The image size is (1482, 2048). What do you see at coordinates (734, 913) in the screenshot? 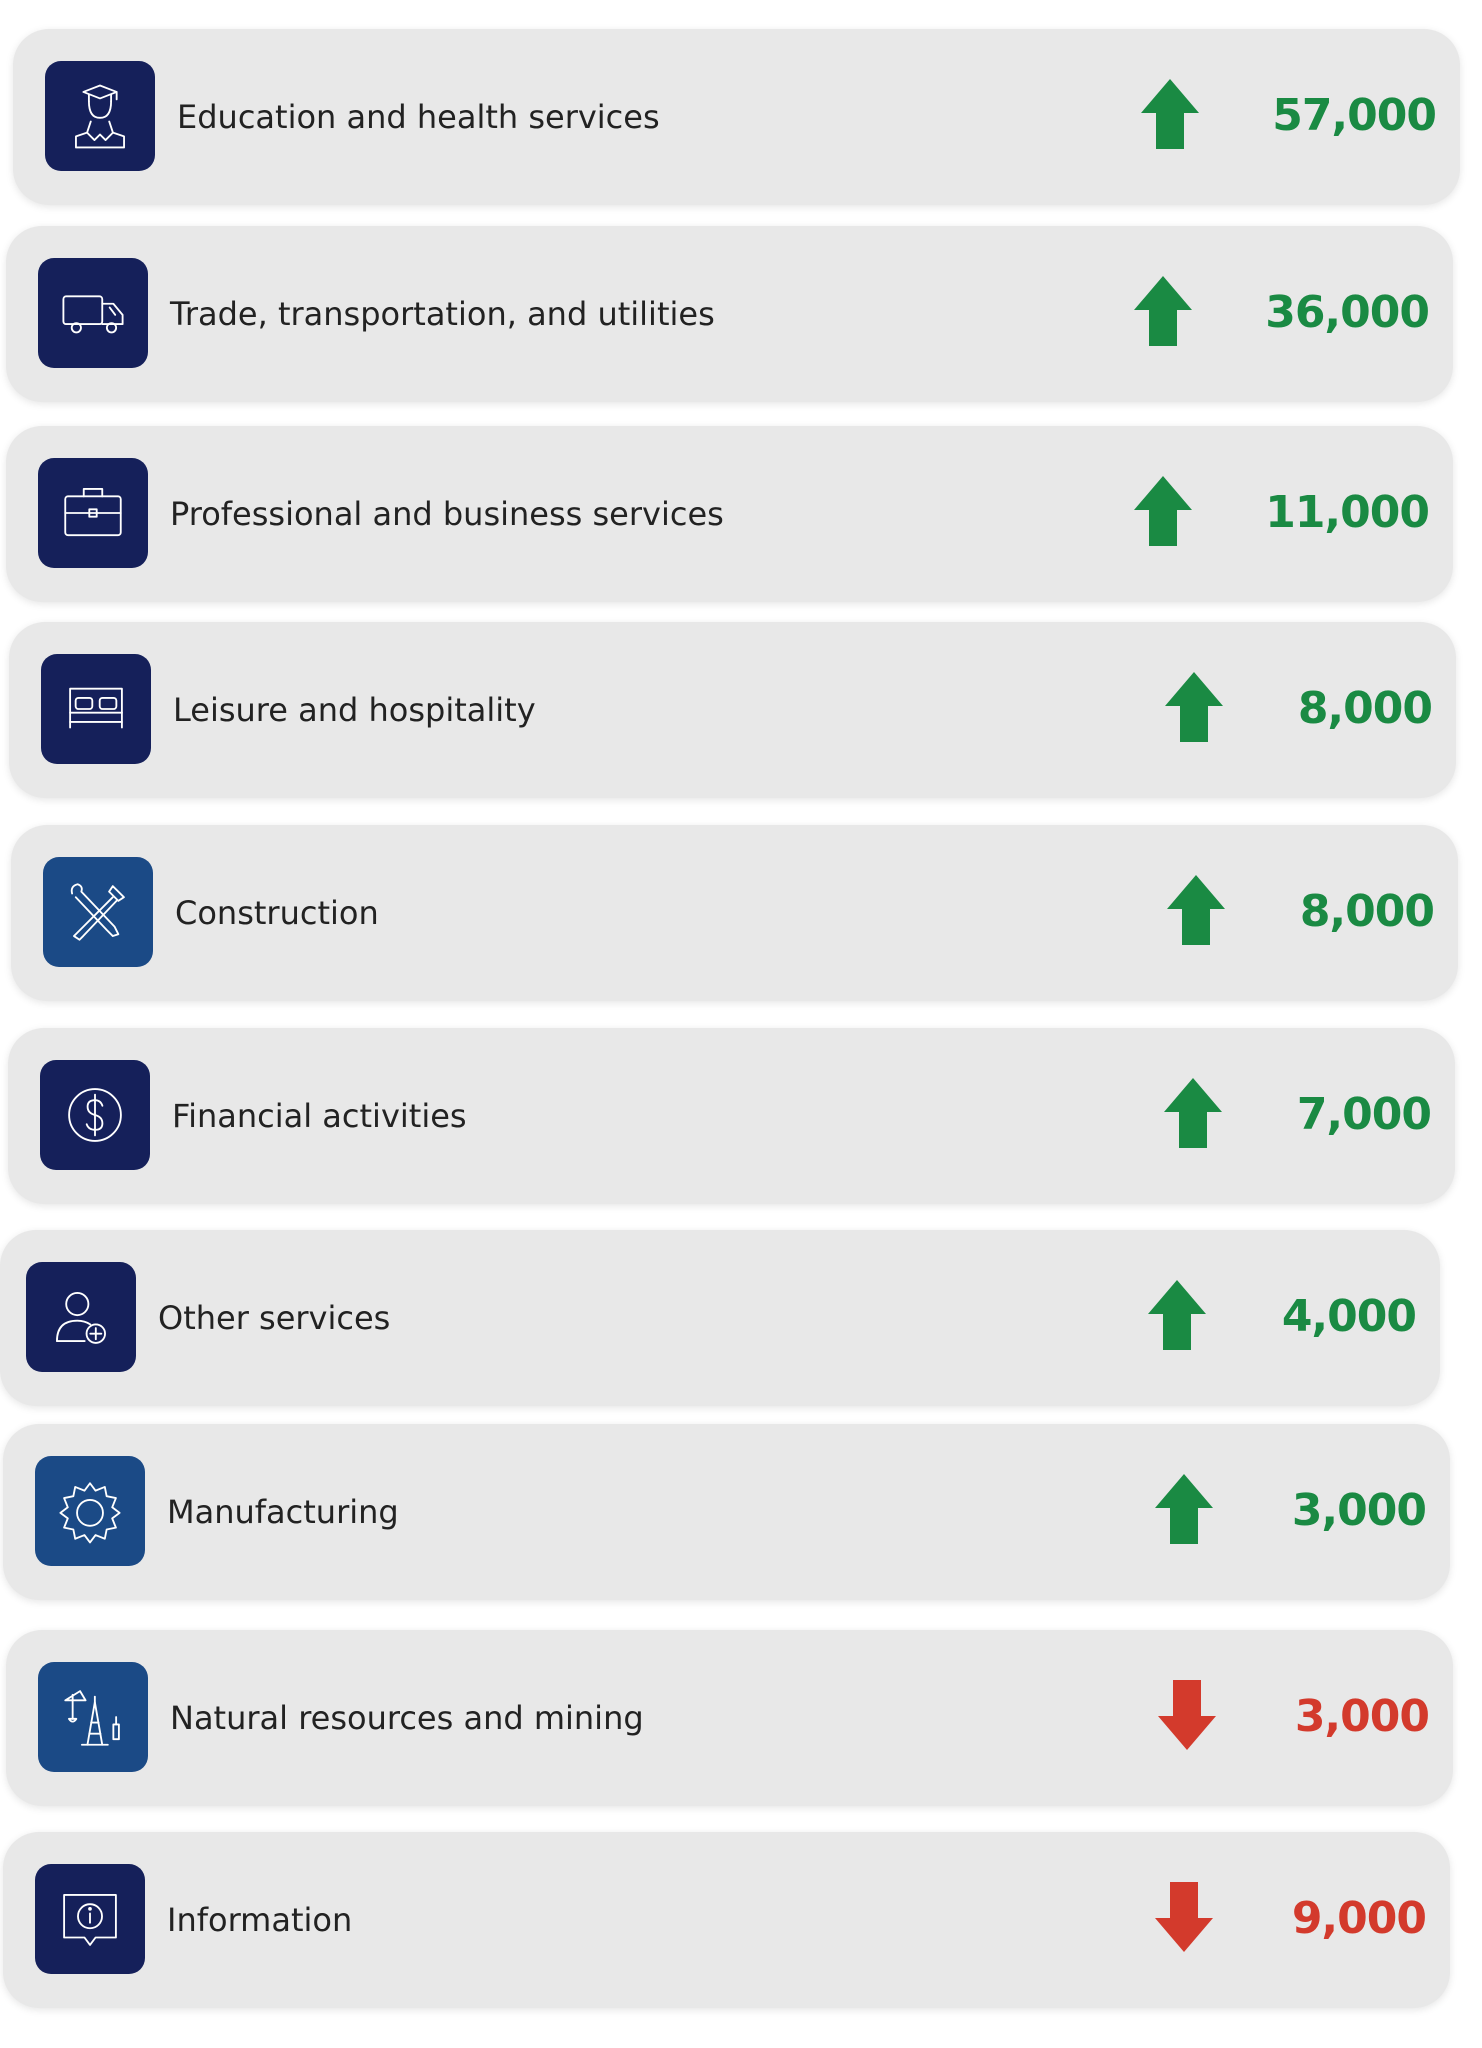
I see `list-item: Construction 8,000` at bounding box center [734, 913].